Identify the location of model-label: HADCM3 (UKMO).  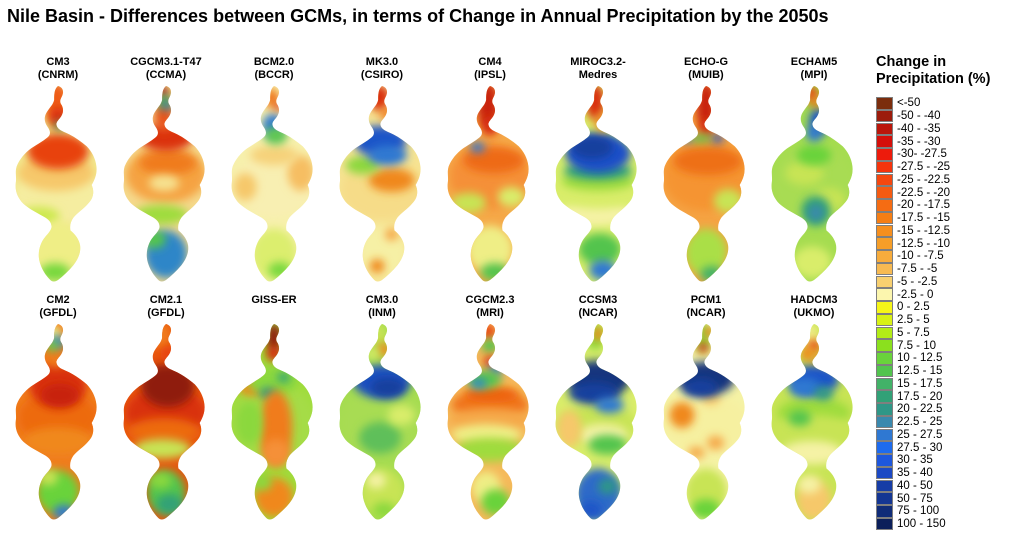
(813, 307).